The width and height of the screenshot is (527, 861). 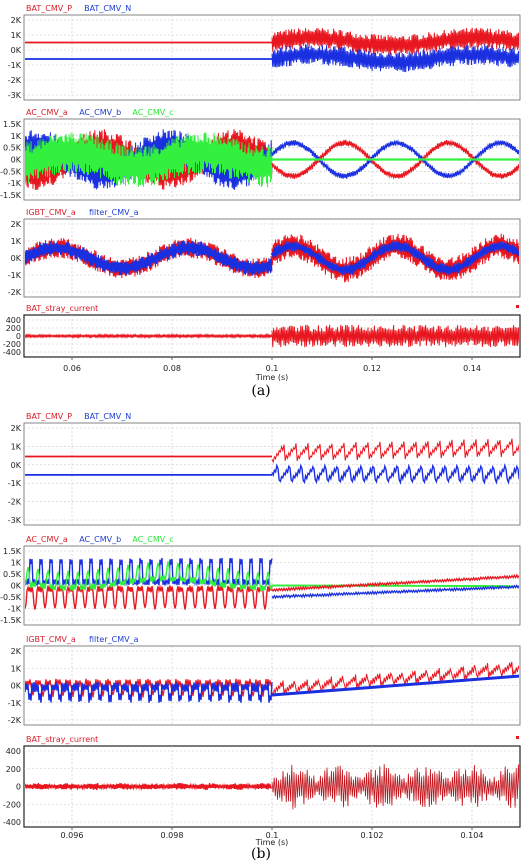 I want to click on series-bat-cmv-n, so click(x=395, y=473).